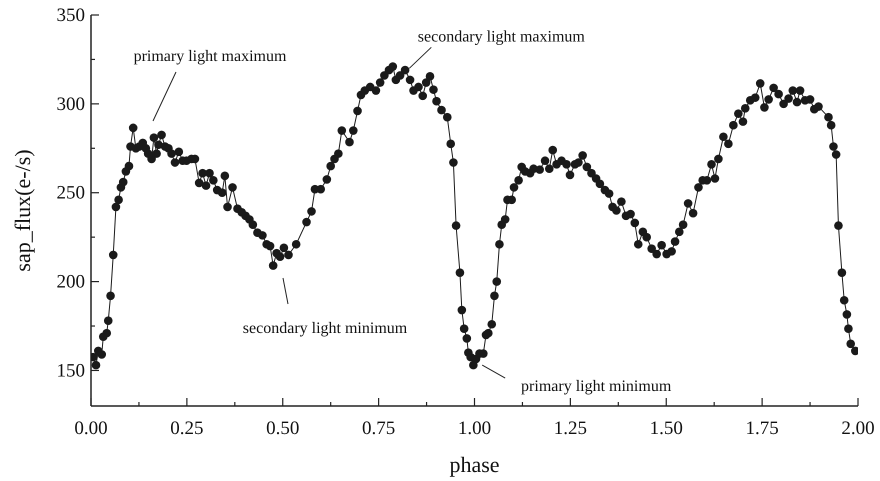 The image size is (880, 481). Describe the element at coordinates (762, 428) in the screenshot. I see `x-tick-label: 1.75` at that location.